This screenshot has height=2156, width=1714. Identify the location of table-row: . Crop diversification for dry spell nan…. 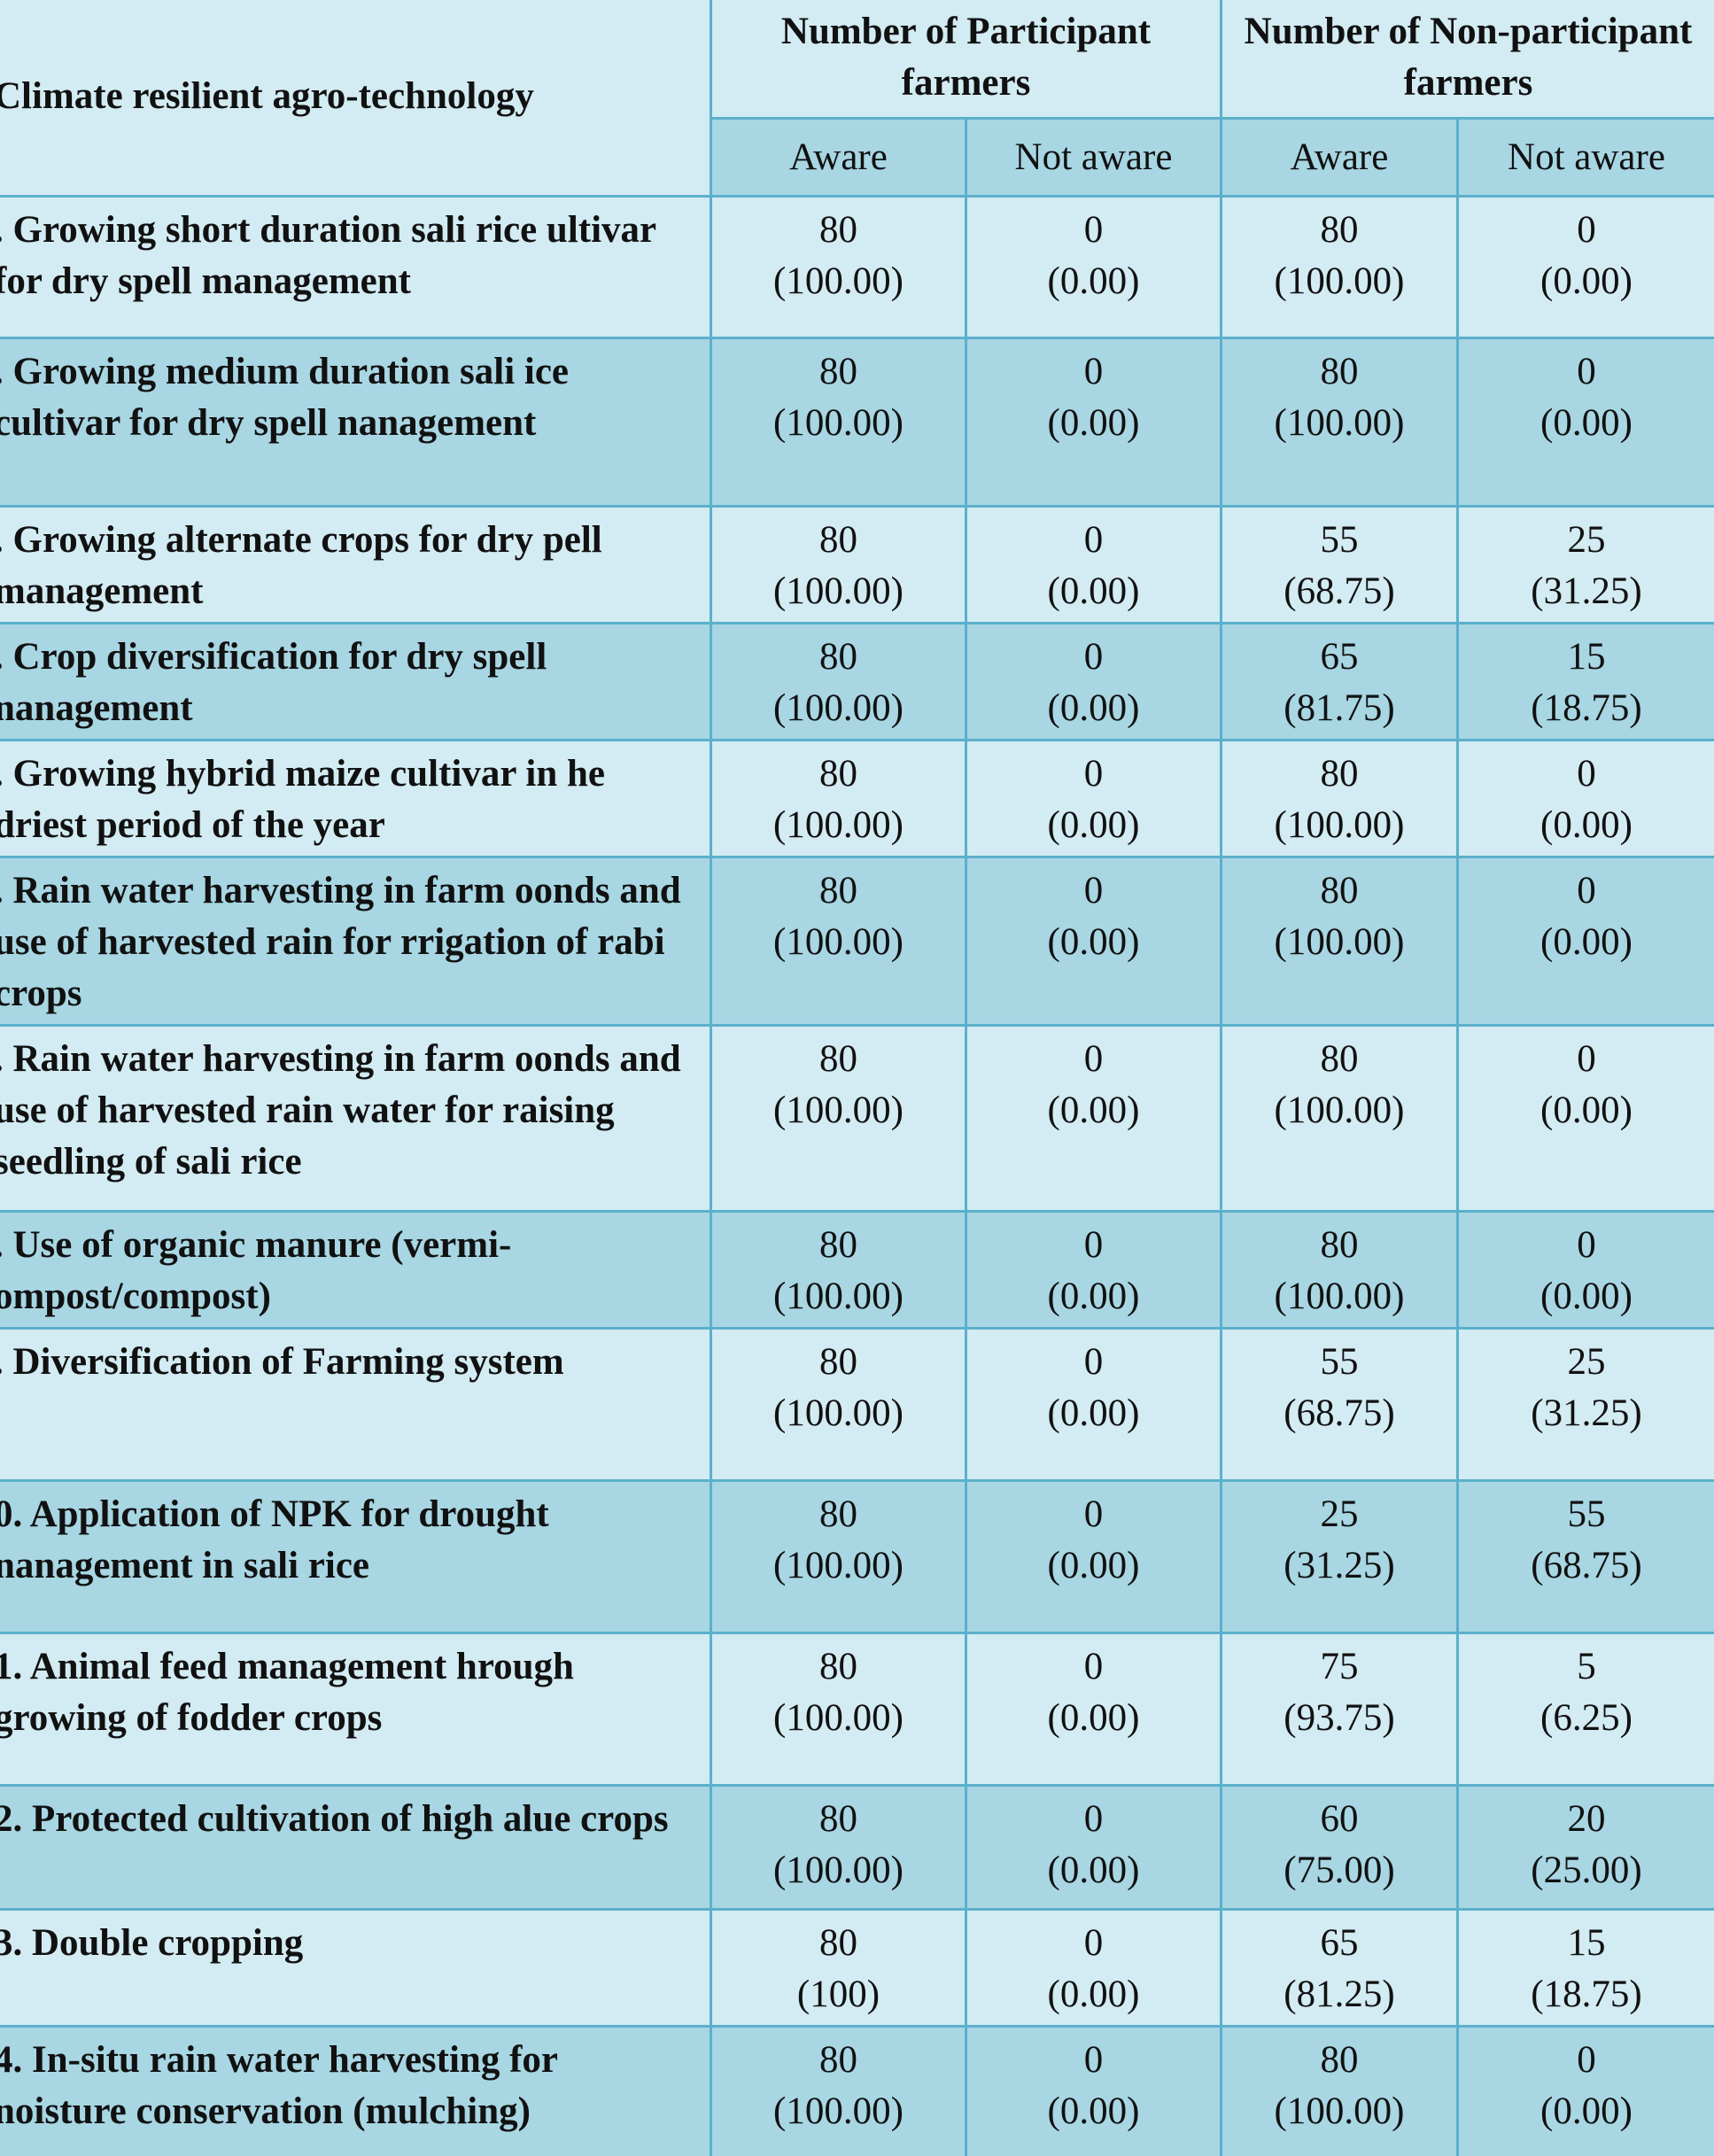
(857, 682).